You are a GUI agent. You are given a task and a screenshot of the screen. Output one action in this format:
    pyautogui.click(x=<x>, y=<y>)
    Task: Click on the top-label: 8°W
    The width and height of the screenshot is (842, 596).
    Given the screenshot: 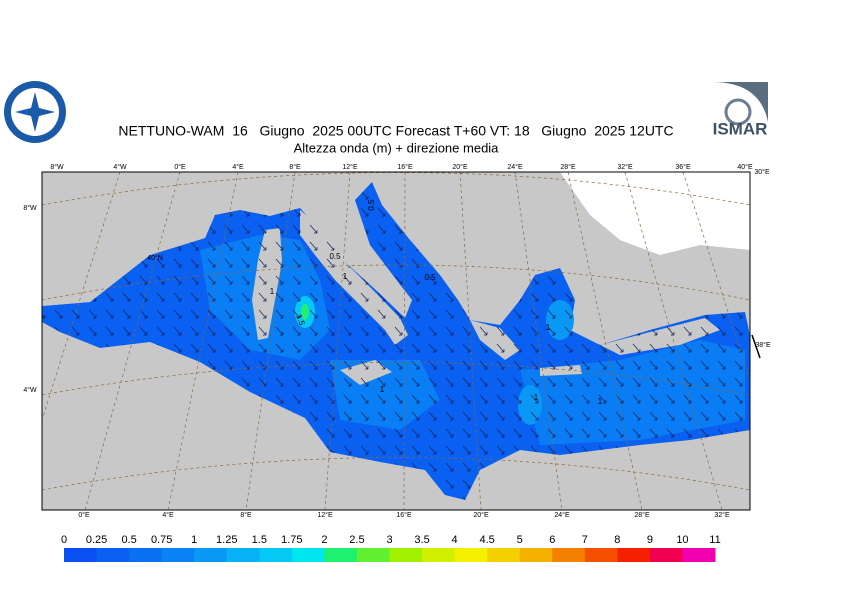 What is the action you would take?
    pyautogui.click(x=57, y=167)
    